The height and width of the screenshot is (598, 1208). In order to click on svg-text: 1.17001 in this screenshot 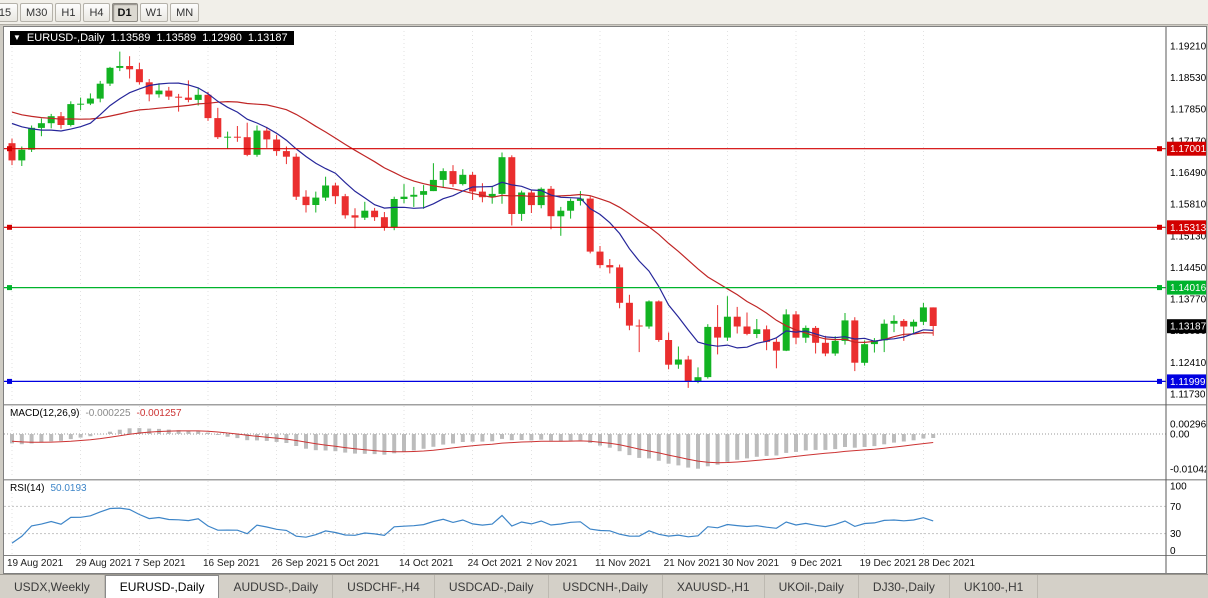, I will do `click(1188, 149)`.